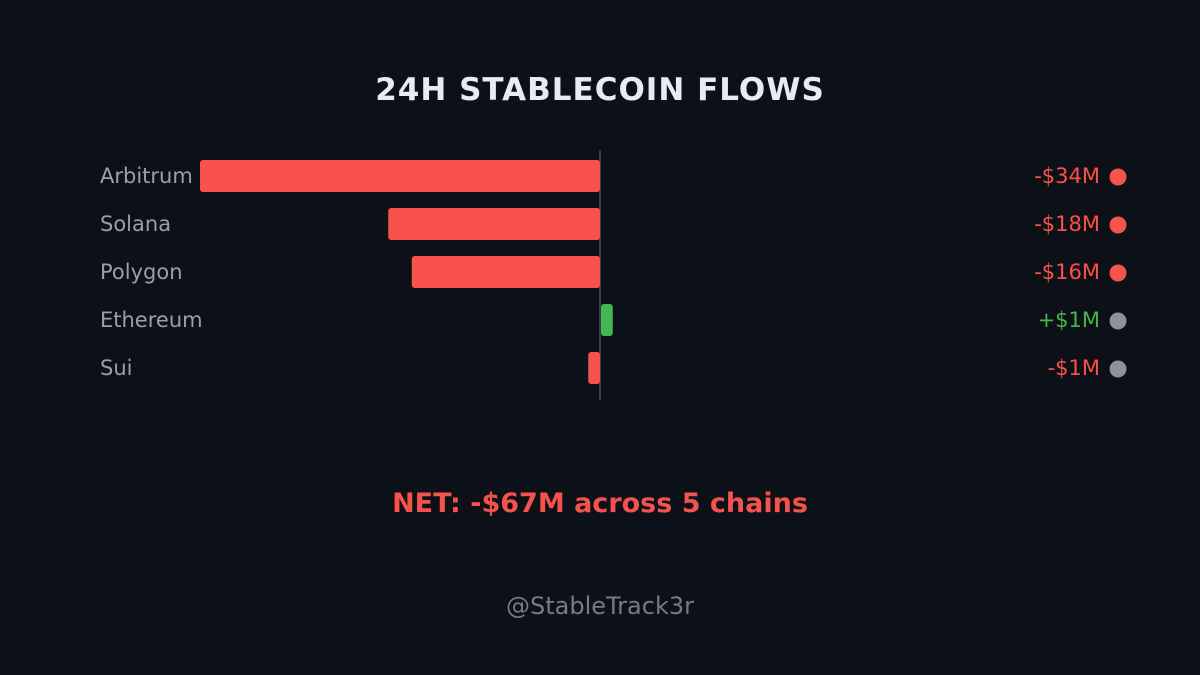  What do you see at coordinates (1118, 177) in the screenshot?
I see `status-dot-arbitrum` at bounding box center [1118, 177].